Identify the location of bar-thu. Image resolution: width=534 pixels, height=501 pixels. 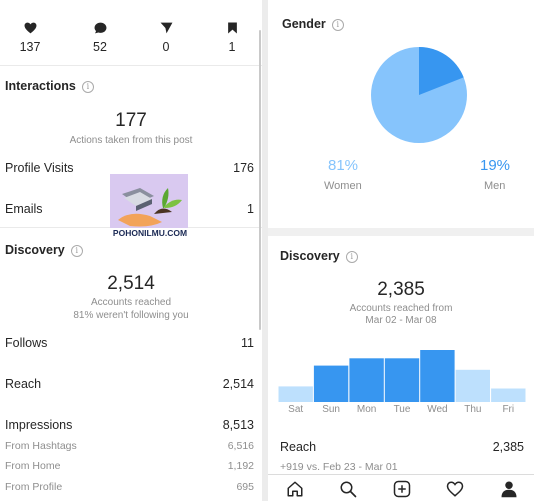
(472, 385).